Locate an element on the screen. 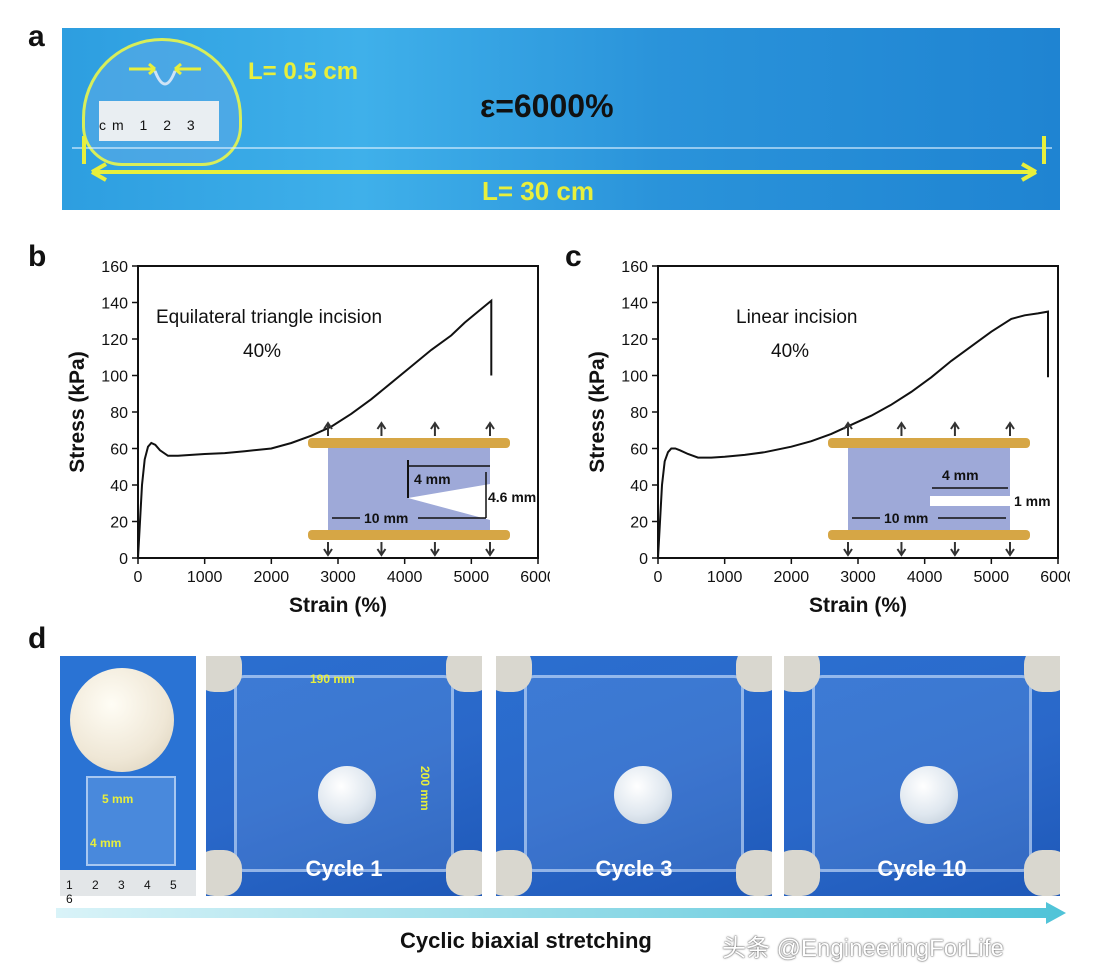 The image size is (1108, 978). inset-dim-label: 4.6 mm is located at coordinates (512, 497).